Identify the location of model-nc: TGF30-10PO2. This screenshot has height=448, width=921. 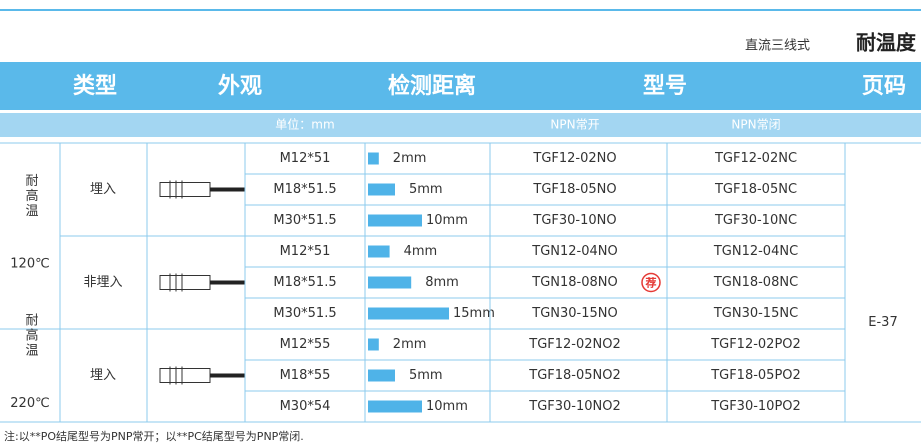
(755, 406).